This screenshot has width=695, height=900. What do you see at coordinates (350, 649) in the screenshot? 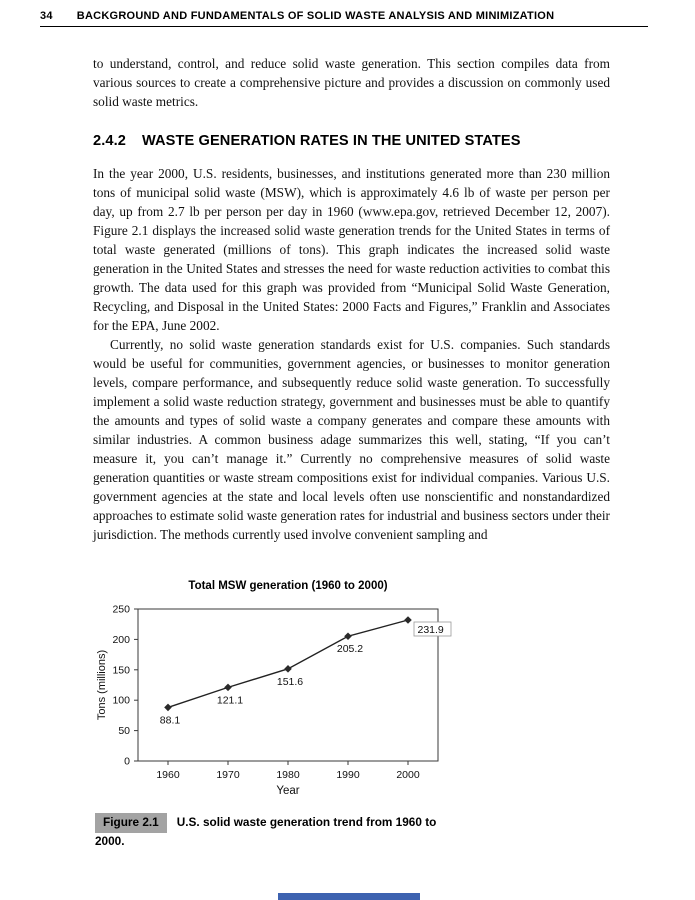
I see `svg-text: 205.2` at bounding box center [350, 649].